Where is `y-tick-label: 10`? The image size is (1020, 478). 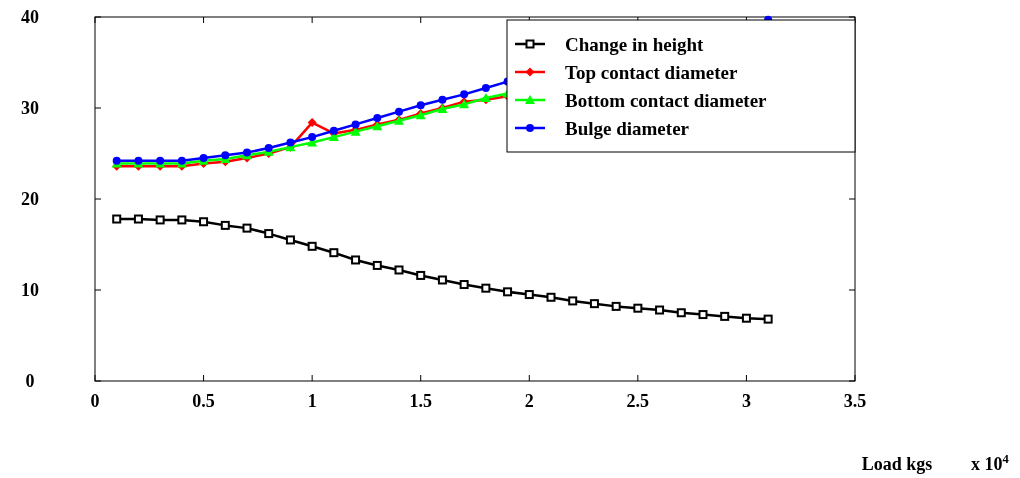 y-tick-label: 10 is located at coordinates (30, 290).